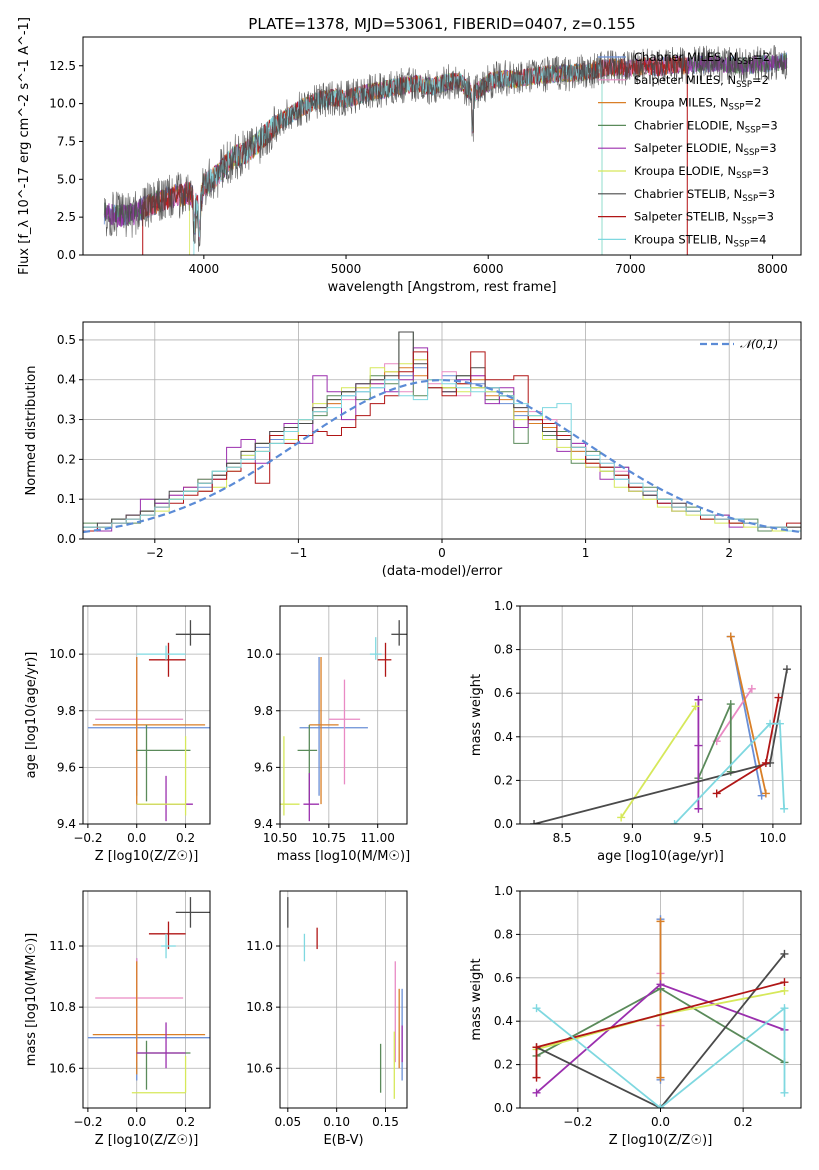 This screenshot has width=819, height=1170. I want to click on y-tick-label: 0.8, so click(503, 934).